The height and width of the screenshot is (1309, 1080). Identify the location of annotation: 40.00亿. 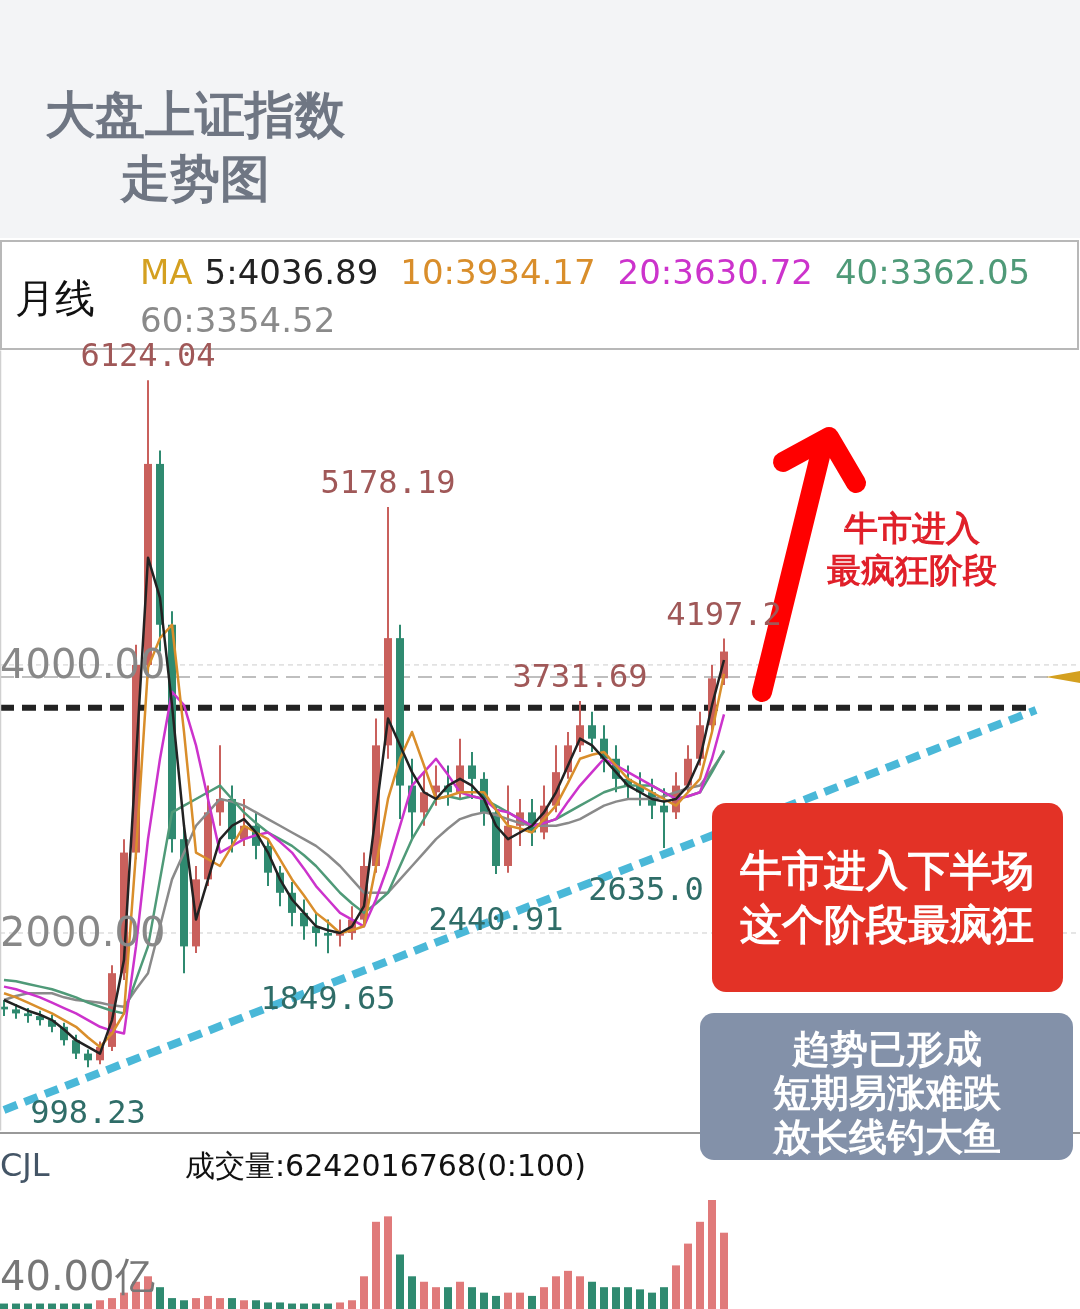
(77, 1276).